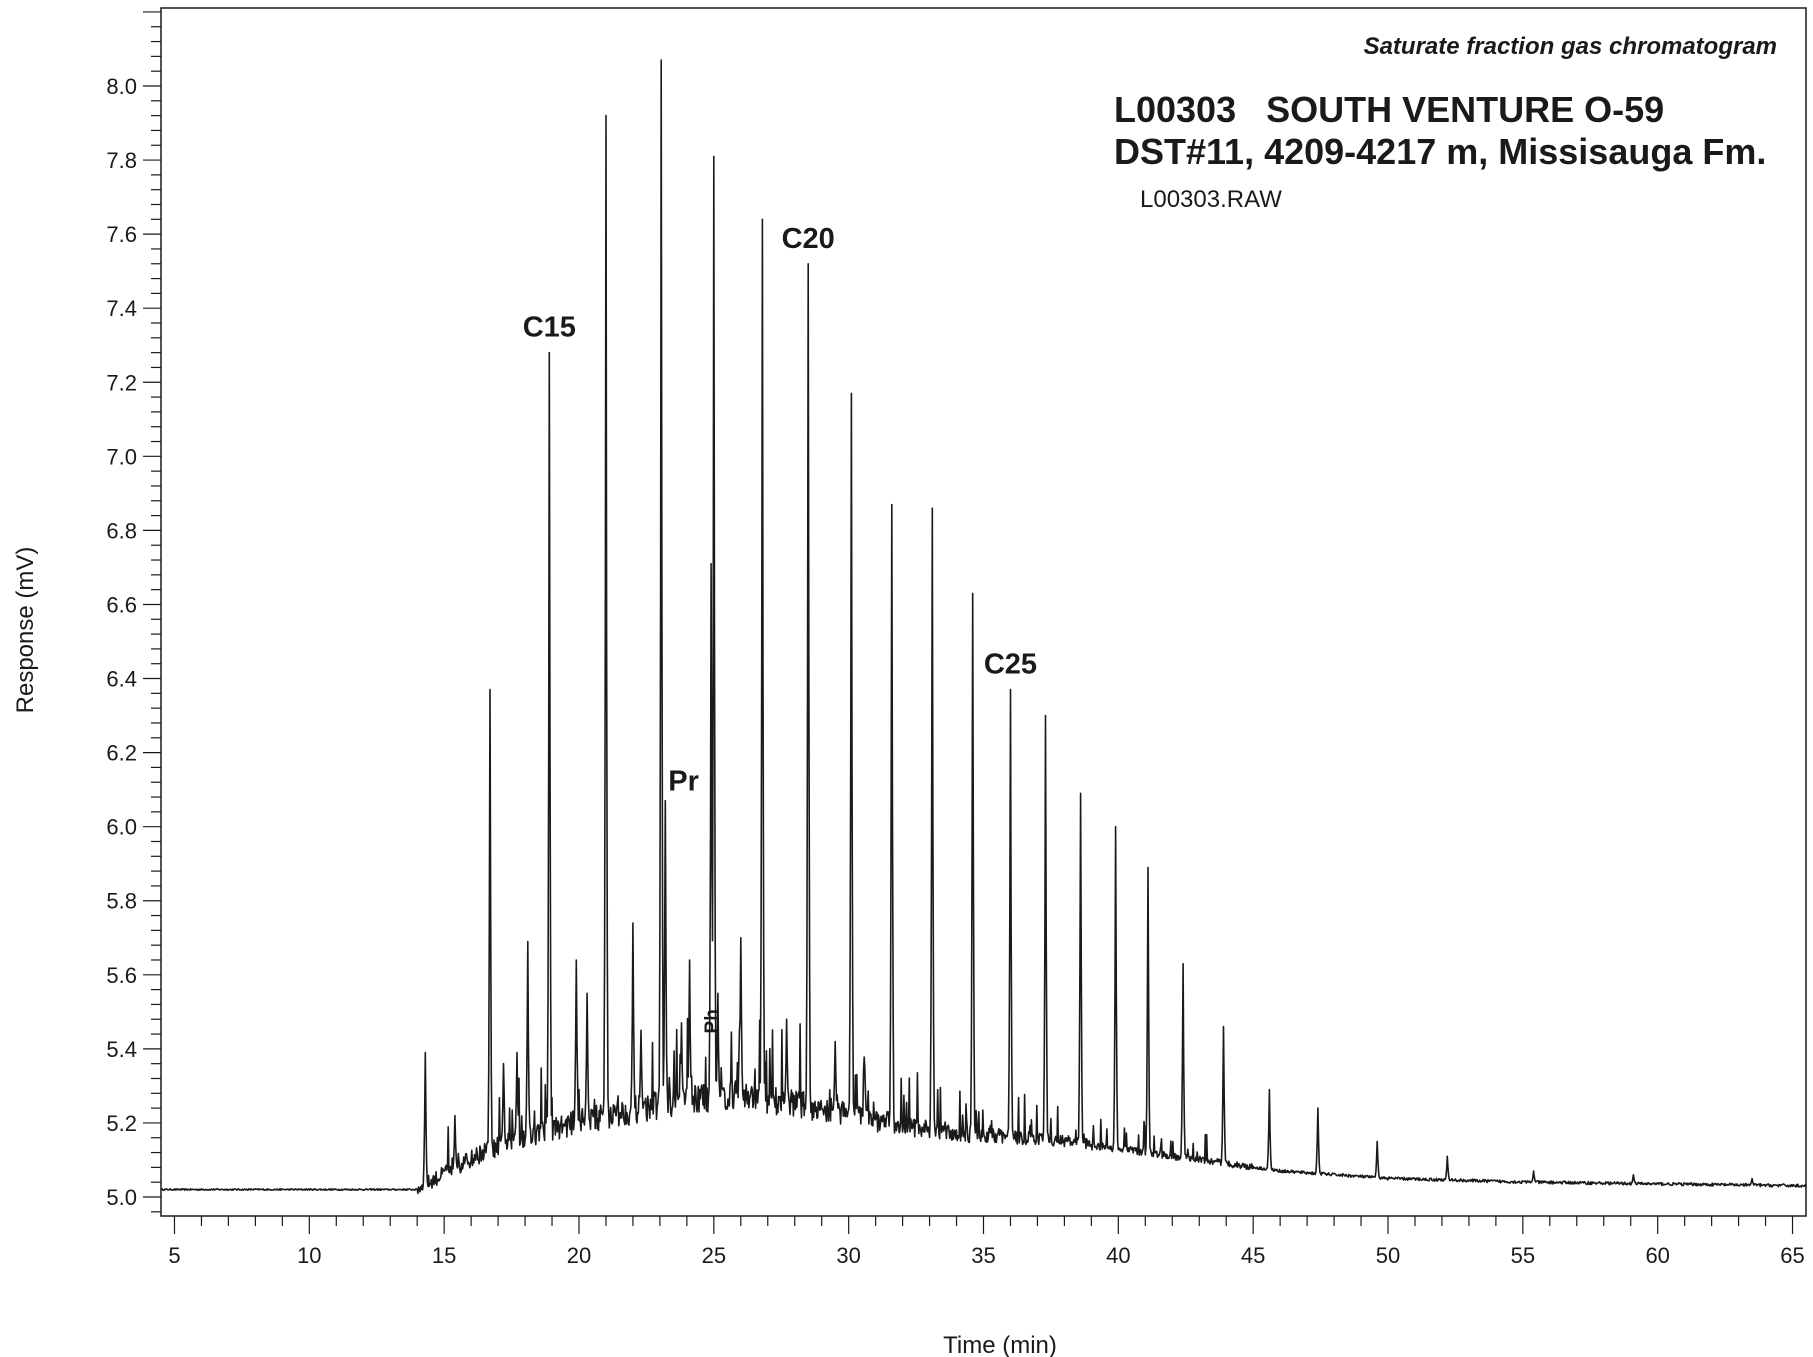  I want to click on y-tick-label: 7.4, so click(121, 308).